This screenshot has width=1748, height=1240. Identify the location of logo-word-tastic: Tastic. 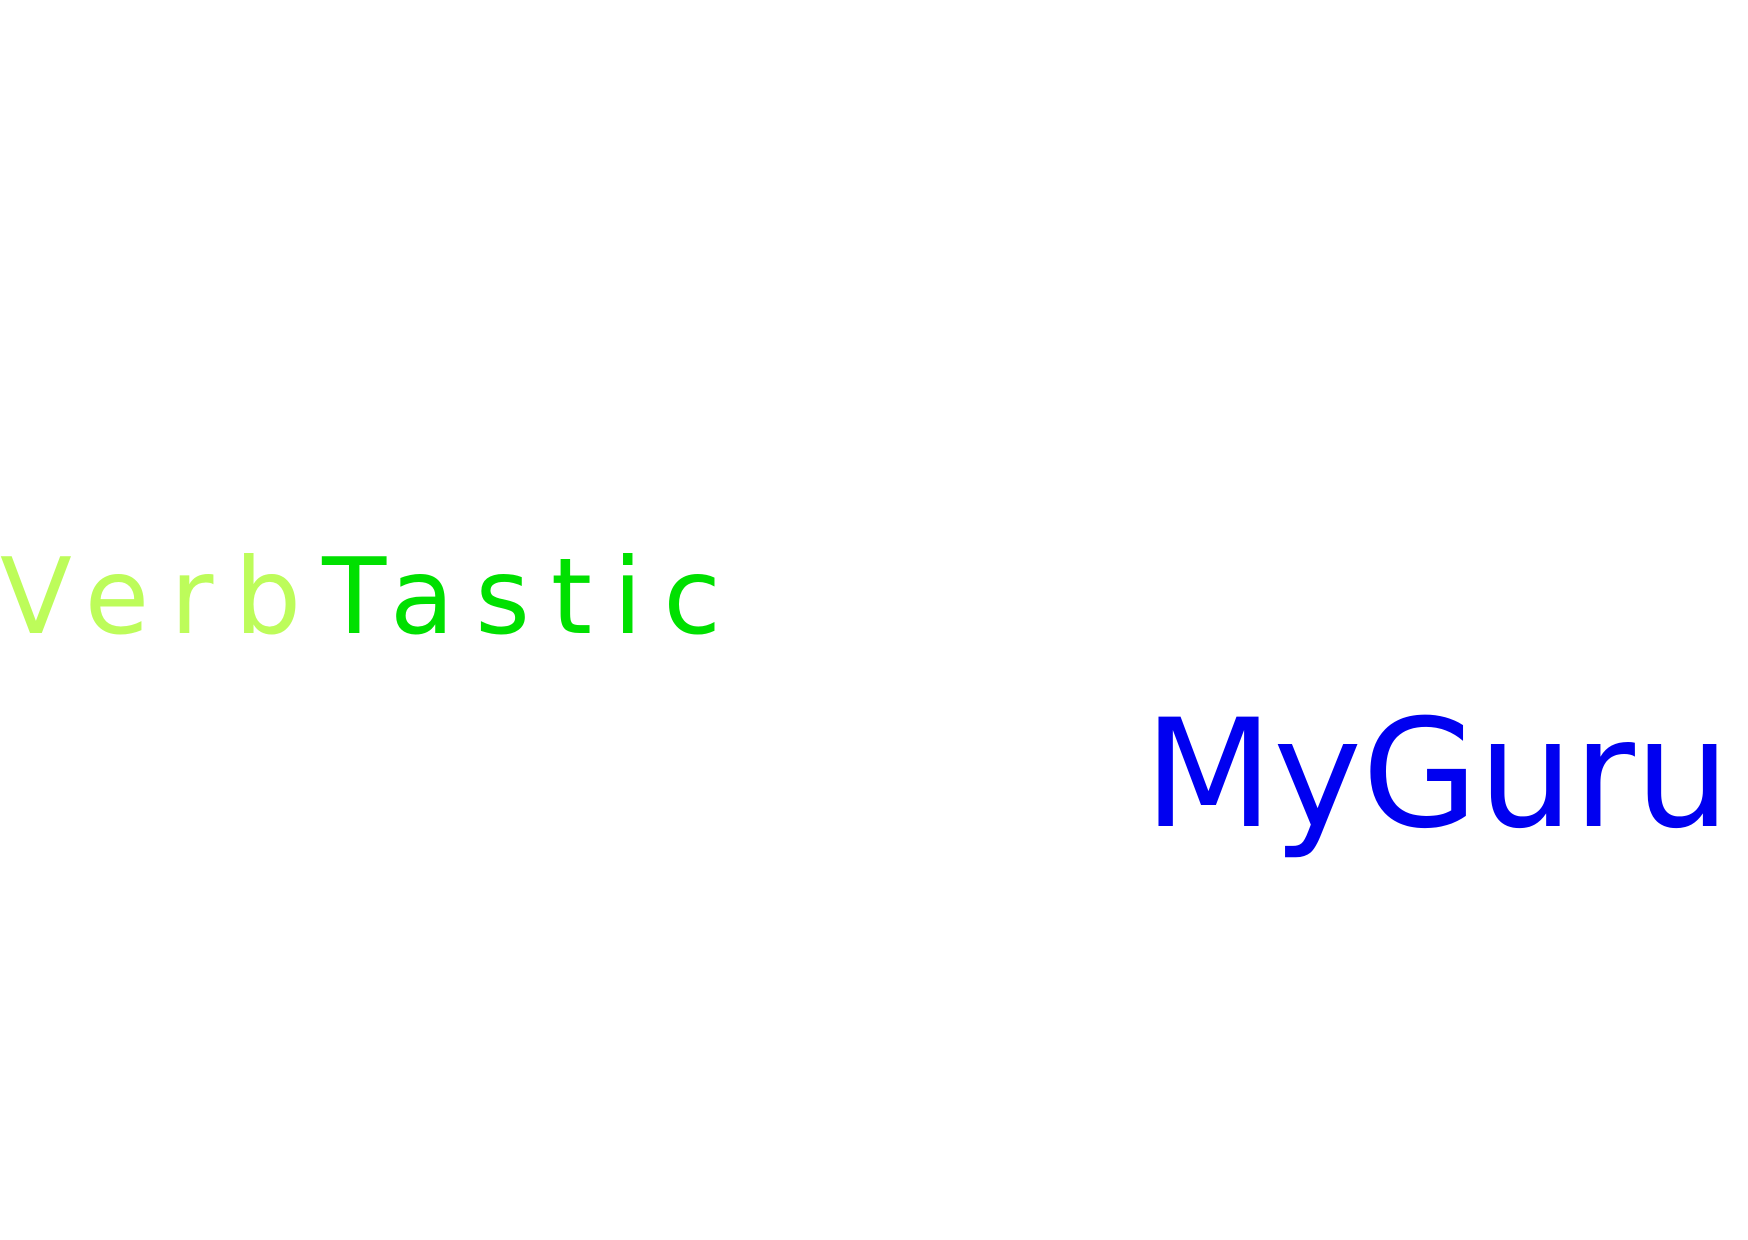
(532, 597).